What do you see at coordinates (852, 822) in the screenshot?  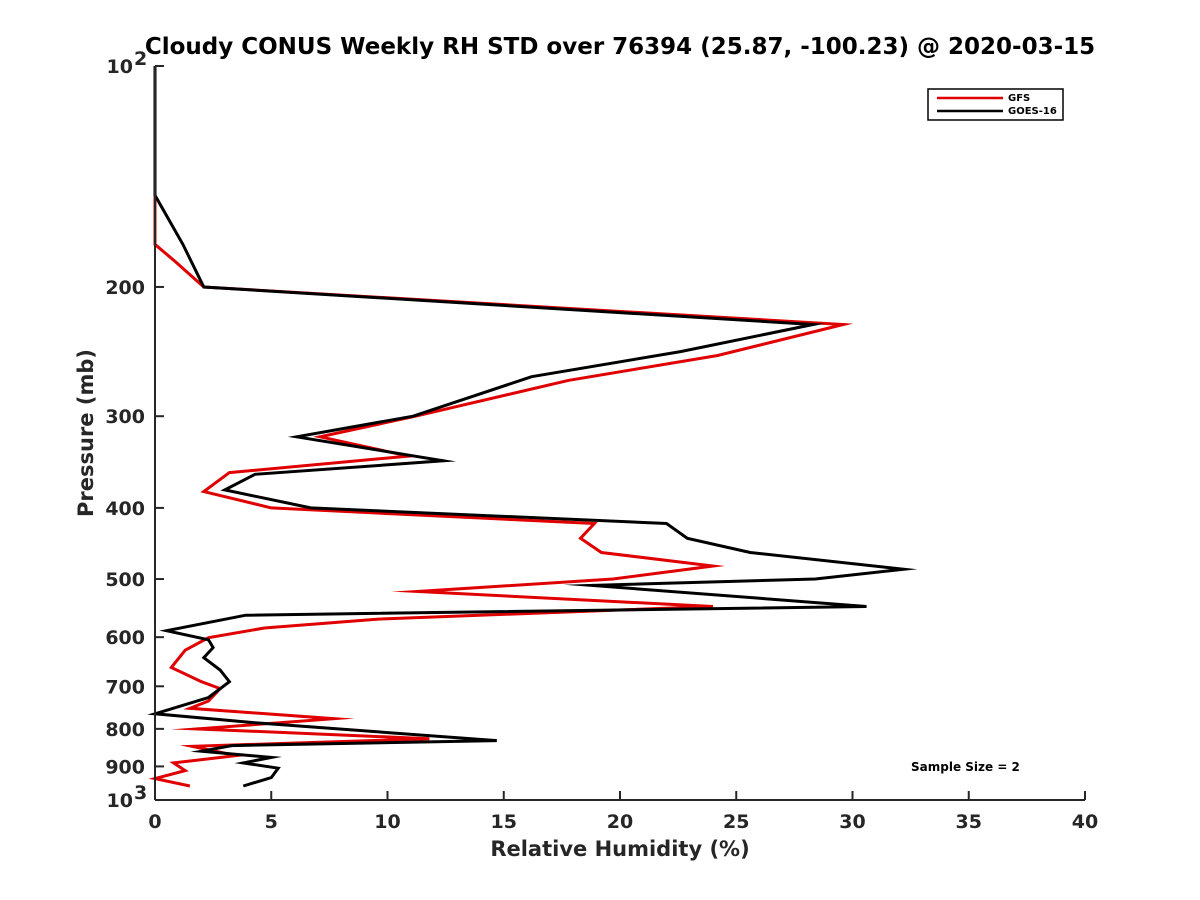 I see `x-tick-label: 30` at bounding box center [852, 822].